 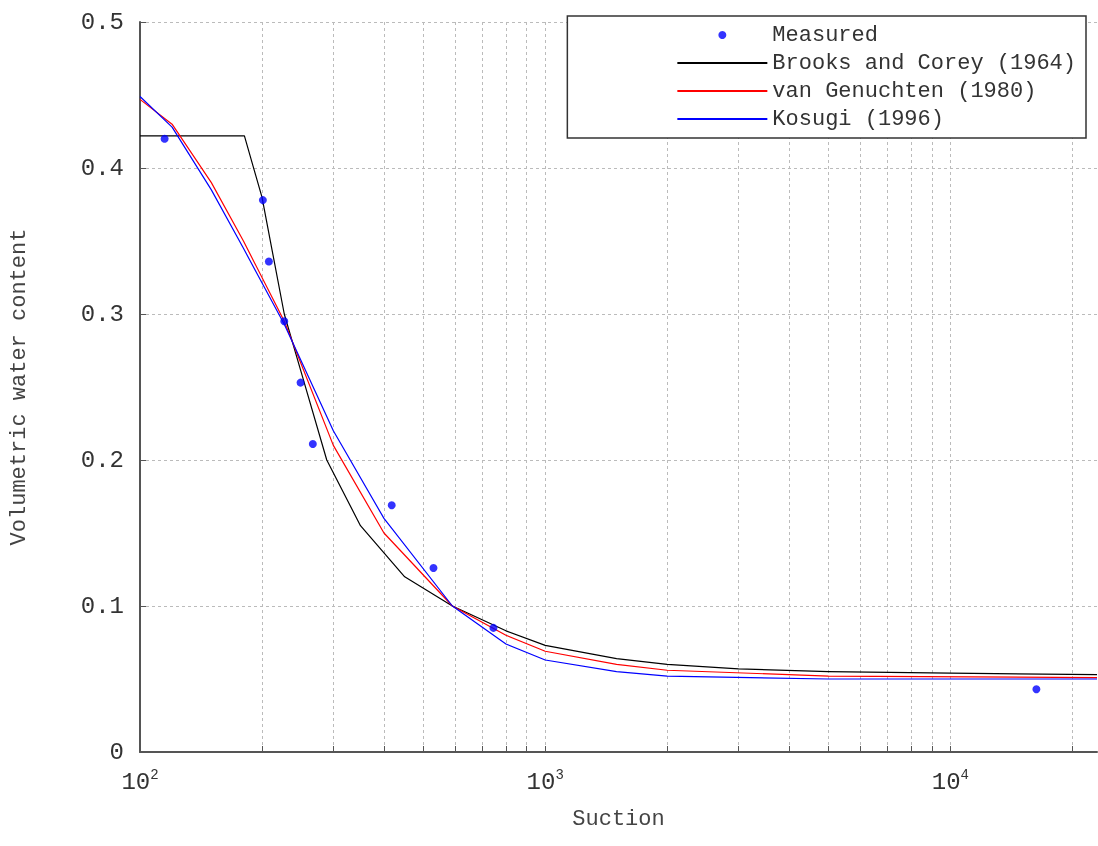 I want to click on legend-label: Brooks and Corey (1964), so click(x=924, y=63).